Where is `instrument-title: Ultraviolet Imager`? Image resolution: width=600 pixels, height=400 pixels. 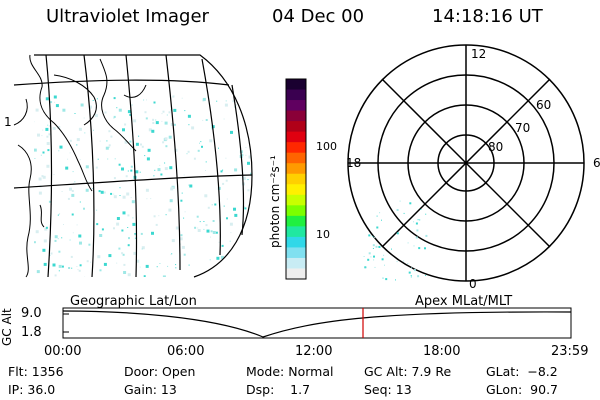
instrument-title: Ultraviolet Imager is located at coordinates (127, 16).